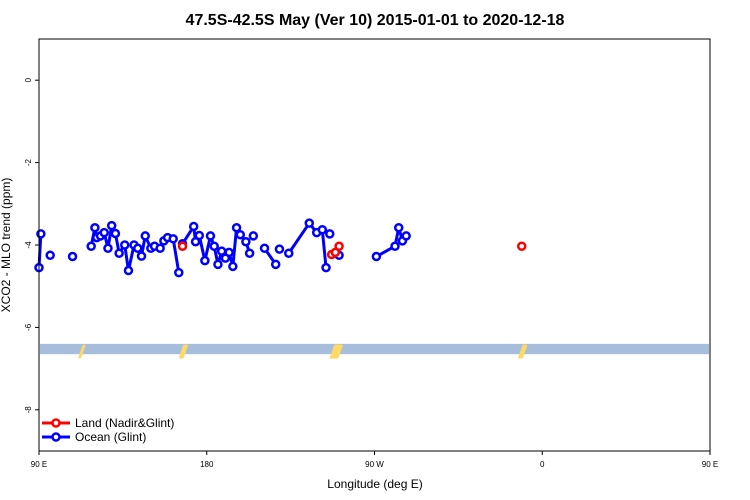  I want to click on legend-land-marker, so click(56, 423).